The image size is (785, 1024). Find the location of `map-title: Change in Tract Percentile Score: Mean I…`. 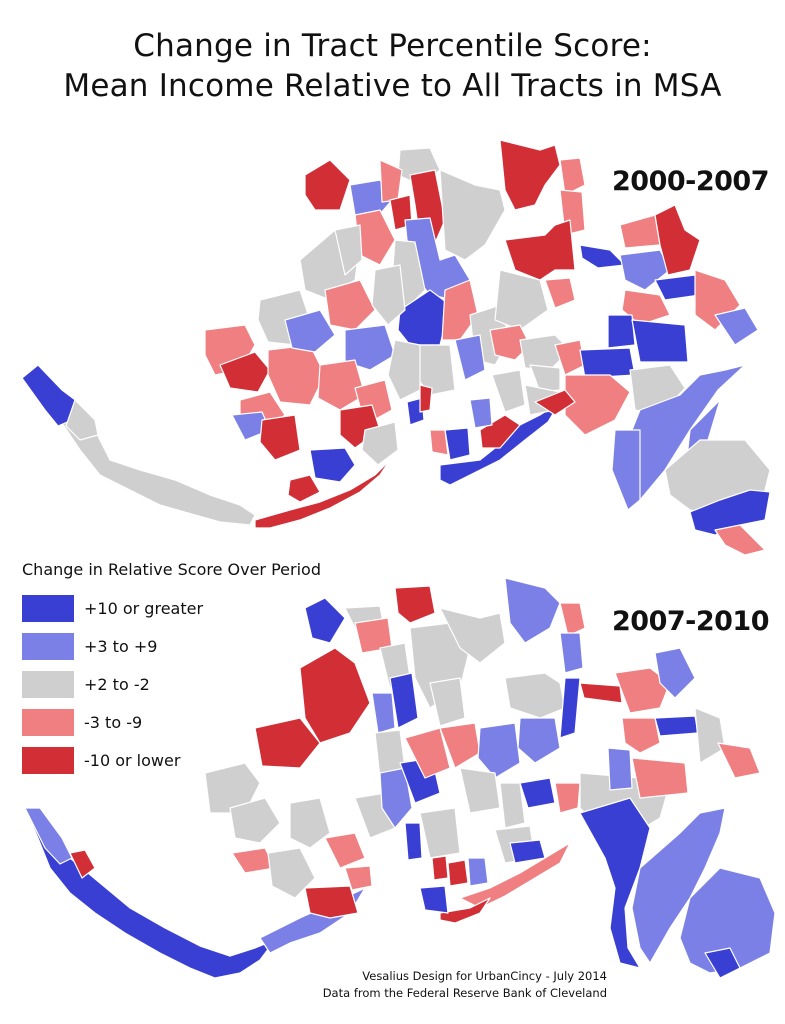

map-title: Change in Tract Percentile Score: Mean I… is located at coordinates (392, 66).